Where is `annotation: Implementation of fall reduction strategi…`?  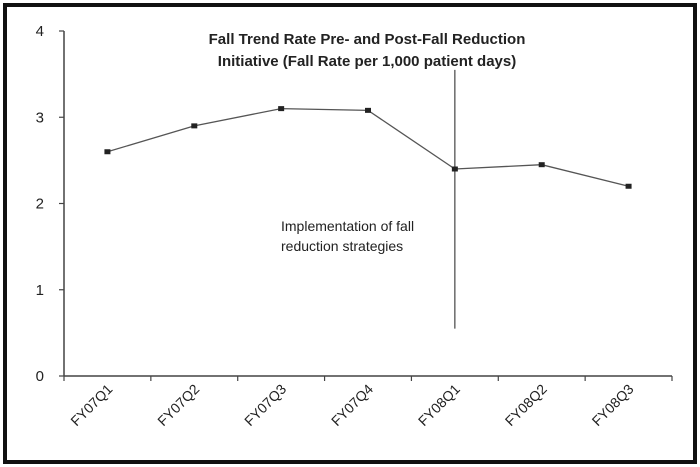 annotation: Implementation of fall reduction strategi… is located at coordinates (368, 199).